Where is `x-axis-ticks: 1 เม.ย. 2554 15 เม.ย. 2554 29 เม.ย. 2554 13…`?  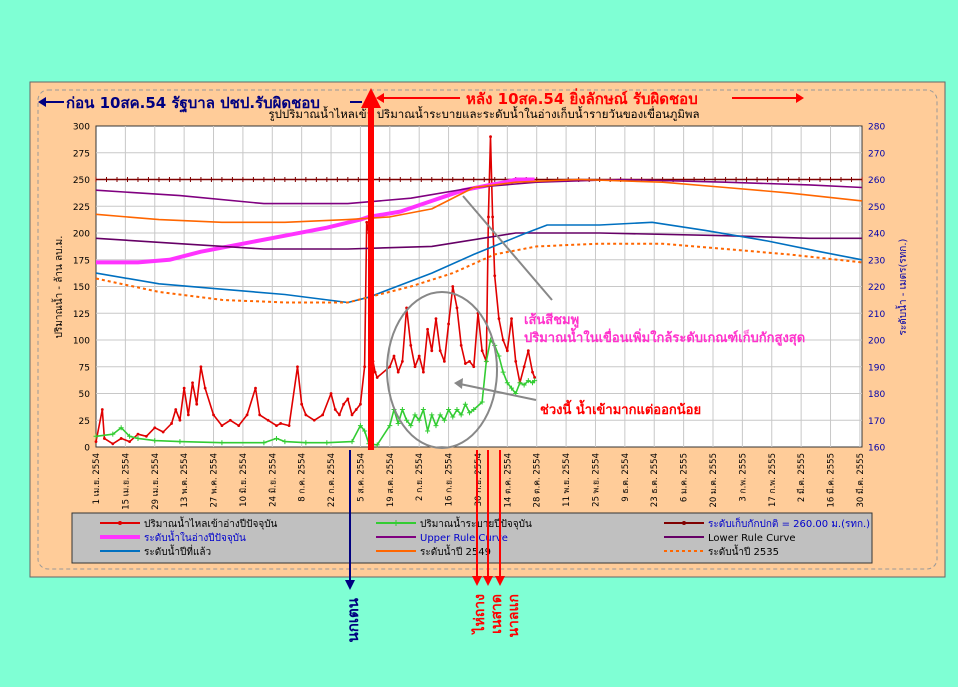
x-axis-ticks: 1 เม.ย. 2554 15 เม.ย. 2554 29 เม.ย. 2554 13… is located at coordinates (479, 481).